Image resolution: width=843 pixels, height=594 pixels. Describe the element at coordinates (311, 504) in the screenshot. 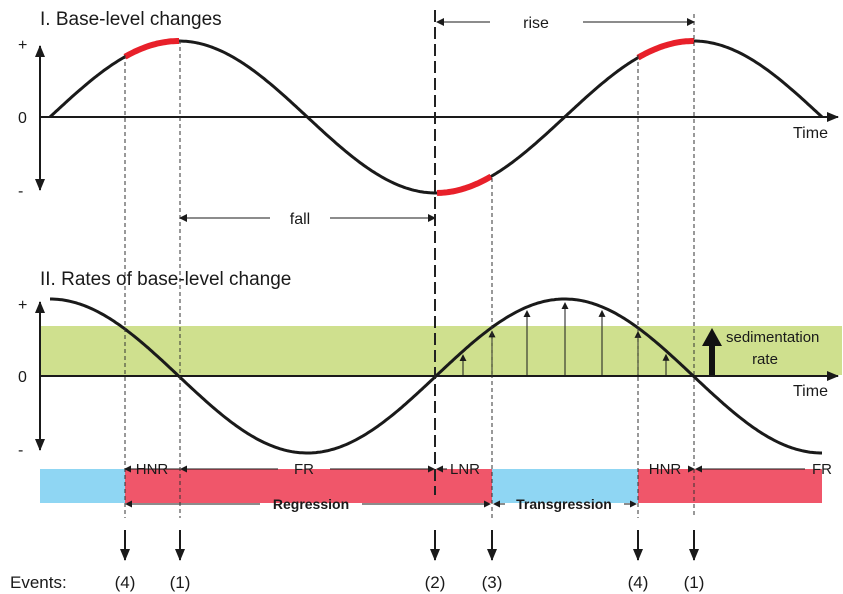

I see `regression-label: Regression` at that location.